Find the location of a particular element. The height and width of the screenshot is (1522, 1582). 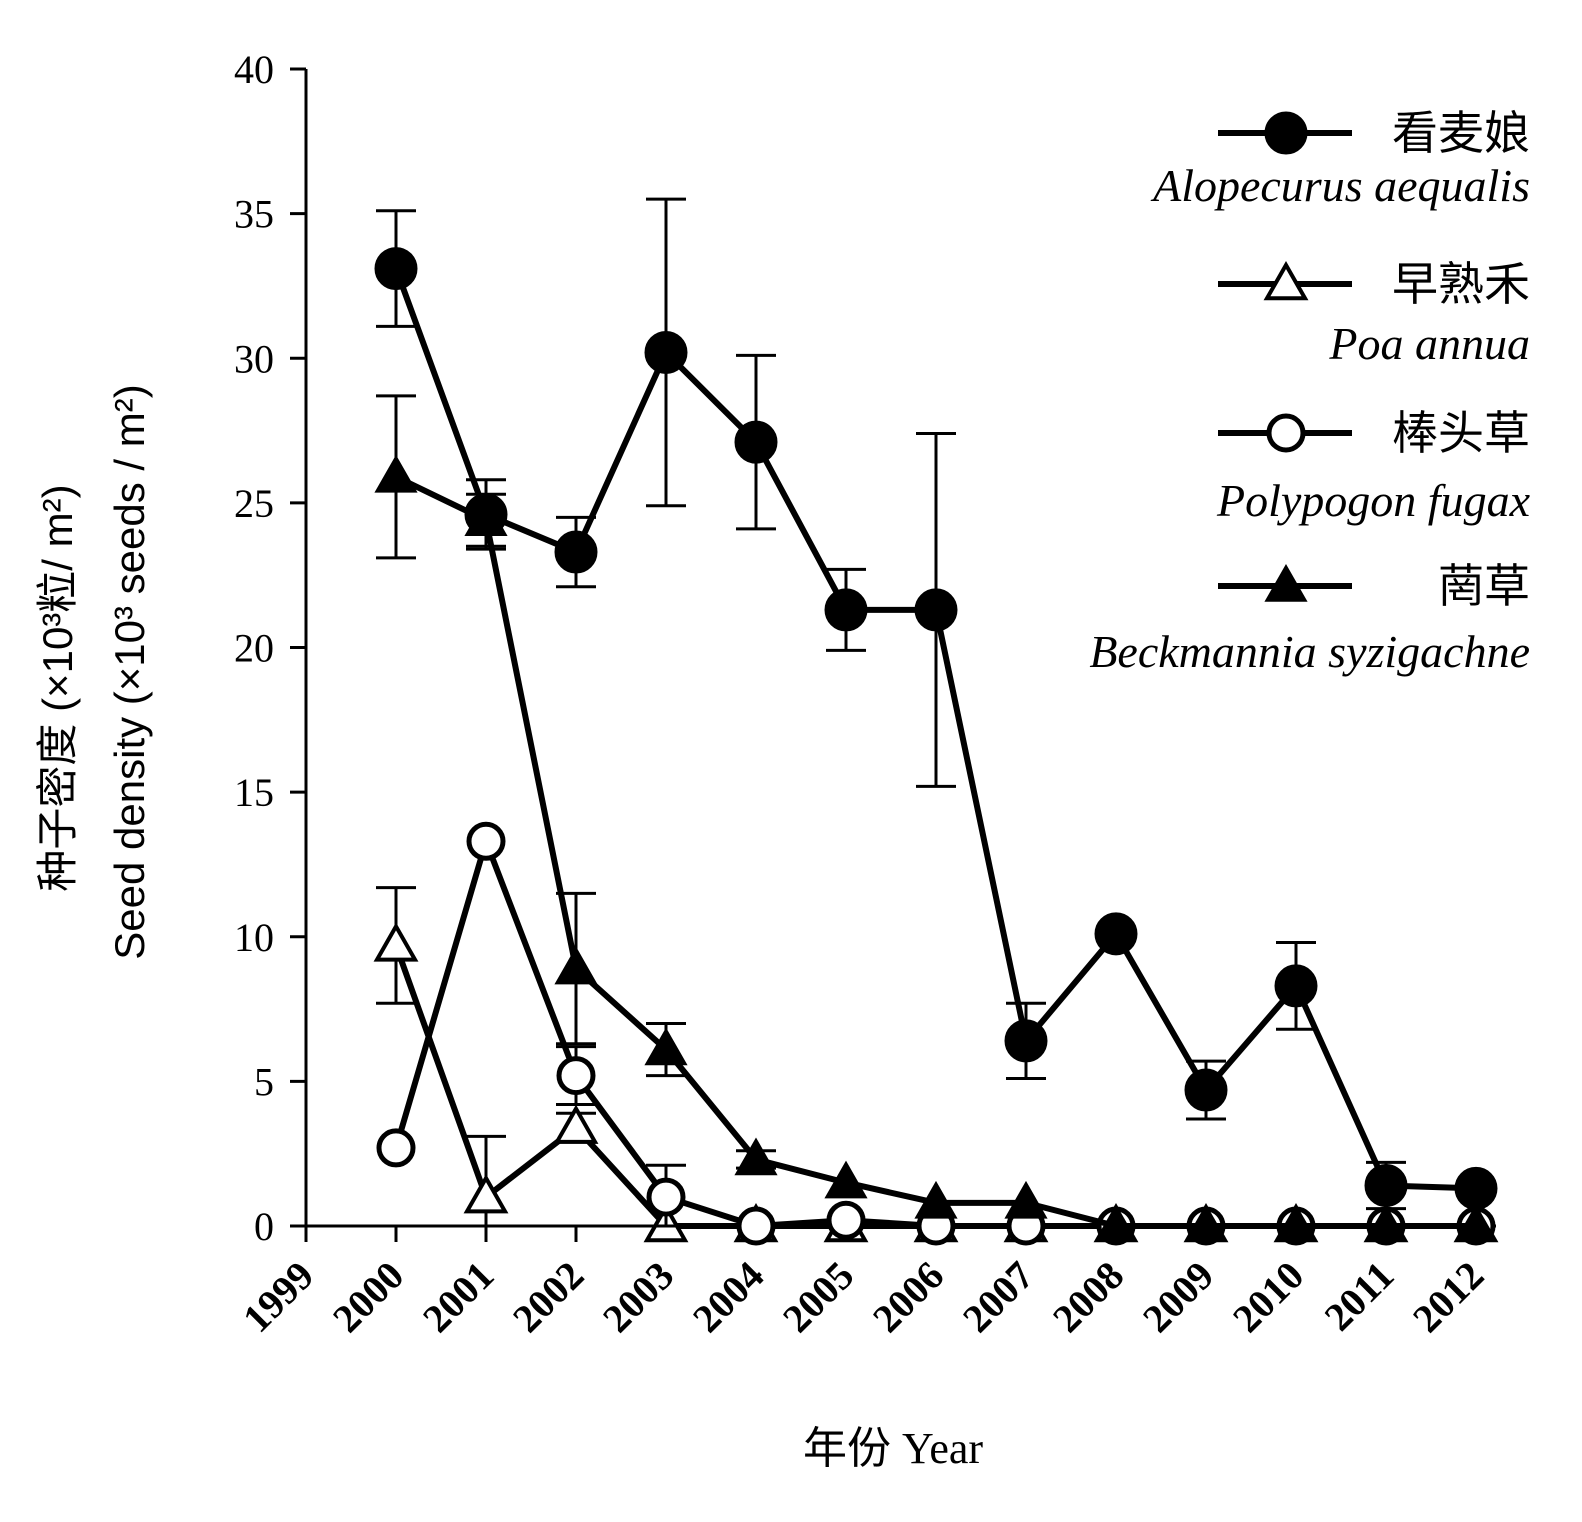

x-tick-label: 2008 is located at coordinates (1088, 1297).